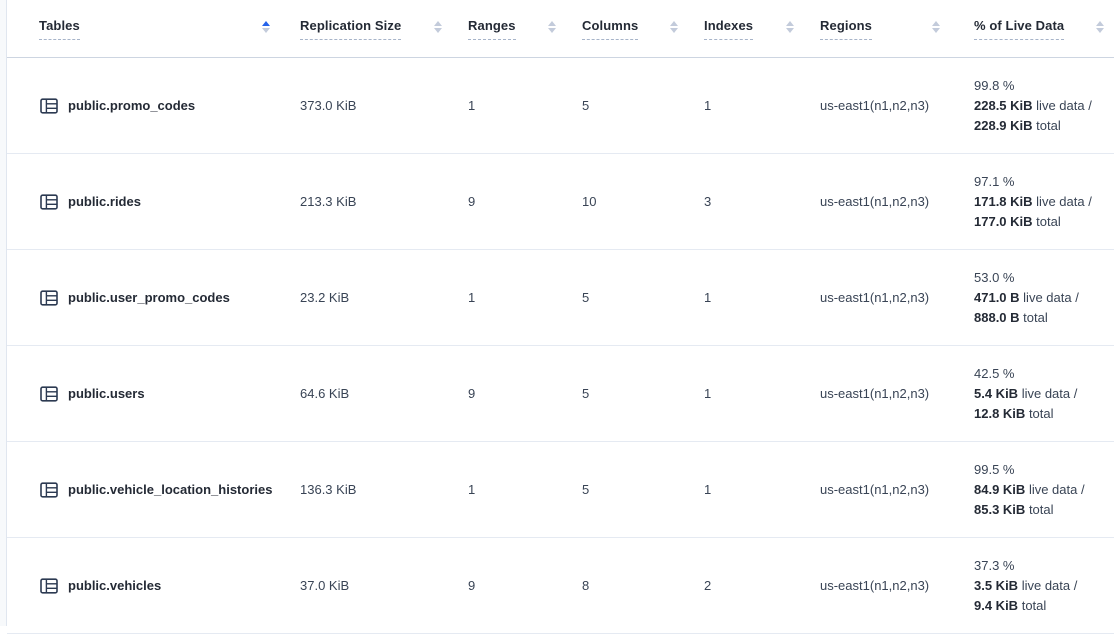 The height and width of the screenshot is (634, 1114). What do you see at coordinates (492, 29) in the screenshot?
I see `column-header-label: Ranges` at bounding box center [492, 29].